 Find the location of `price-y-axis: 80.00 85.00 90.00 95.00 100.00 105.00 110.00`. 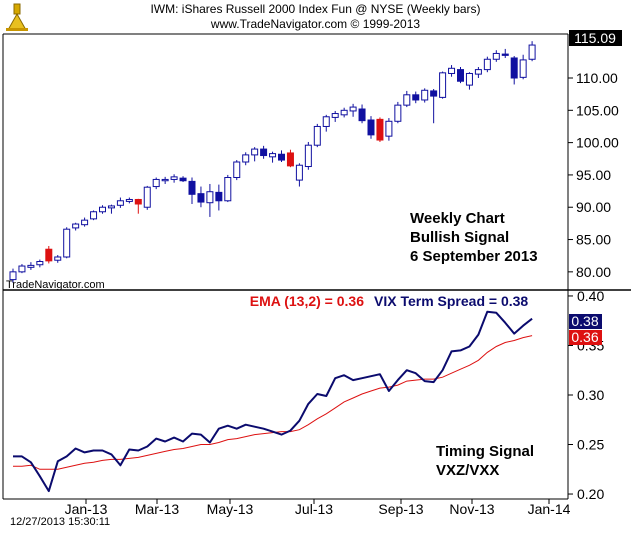

price-y-axis: 80.00 85.00 90.00 95.00 100.00 105.00 110.00 is located at coordinates (593, 175).